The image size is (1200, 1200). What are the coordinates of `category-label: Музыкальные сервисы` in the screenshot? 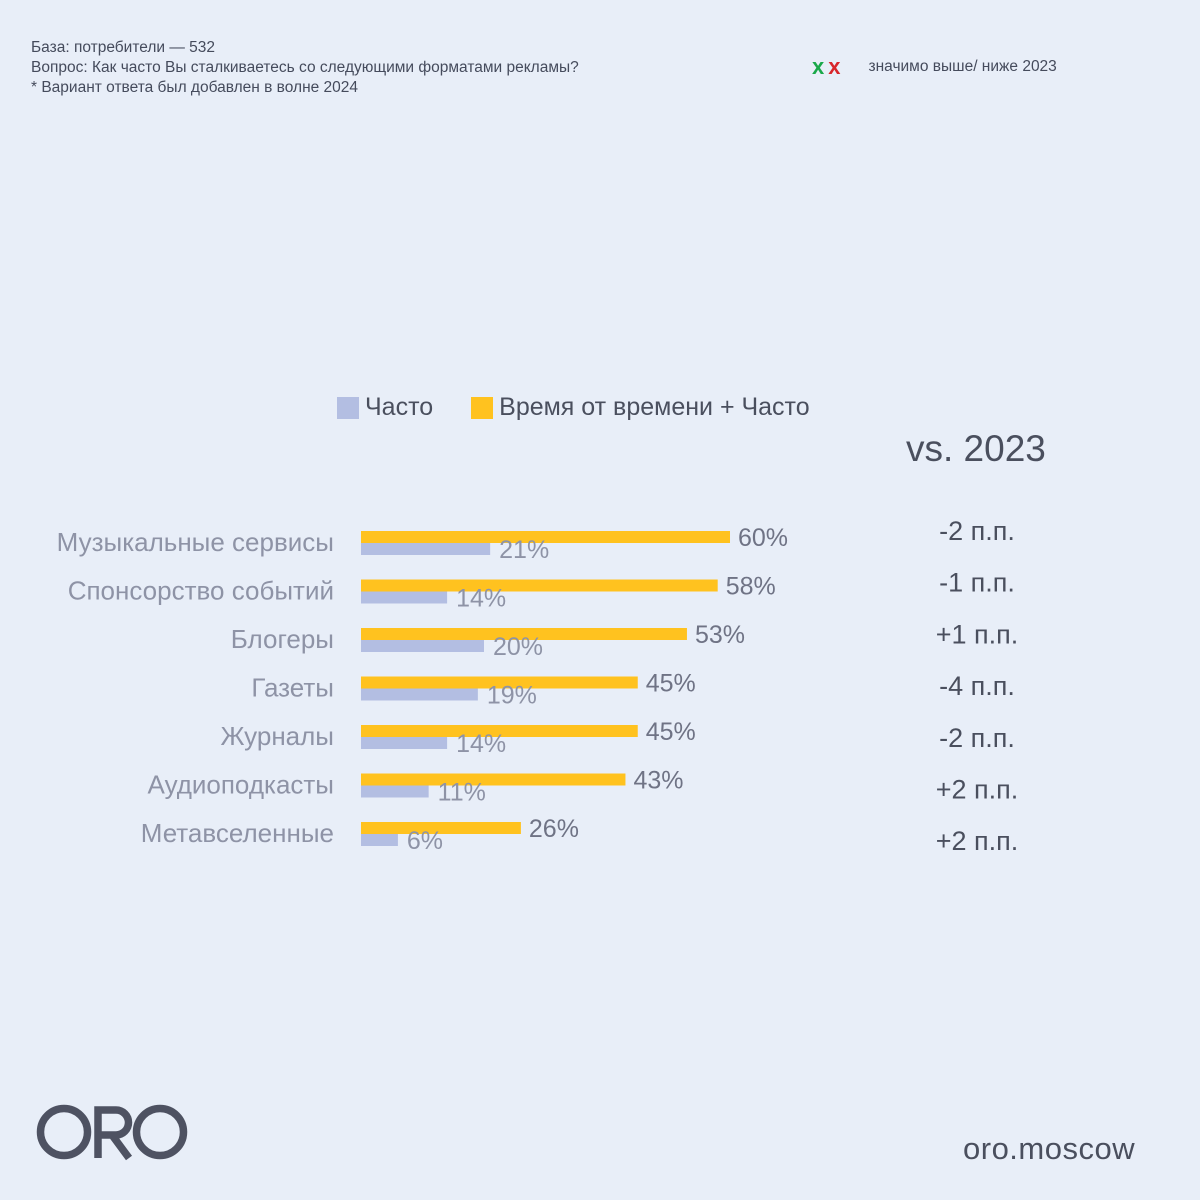 It's located at (195, 542).